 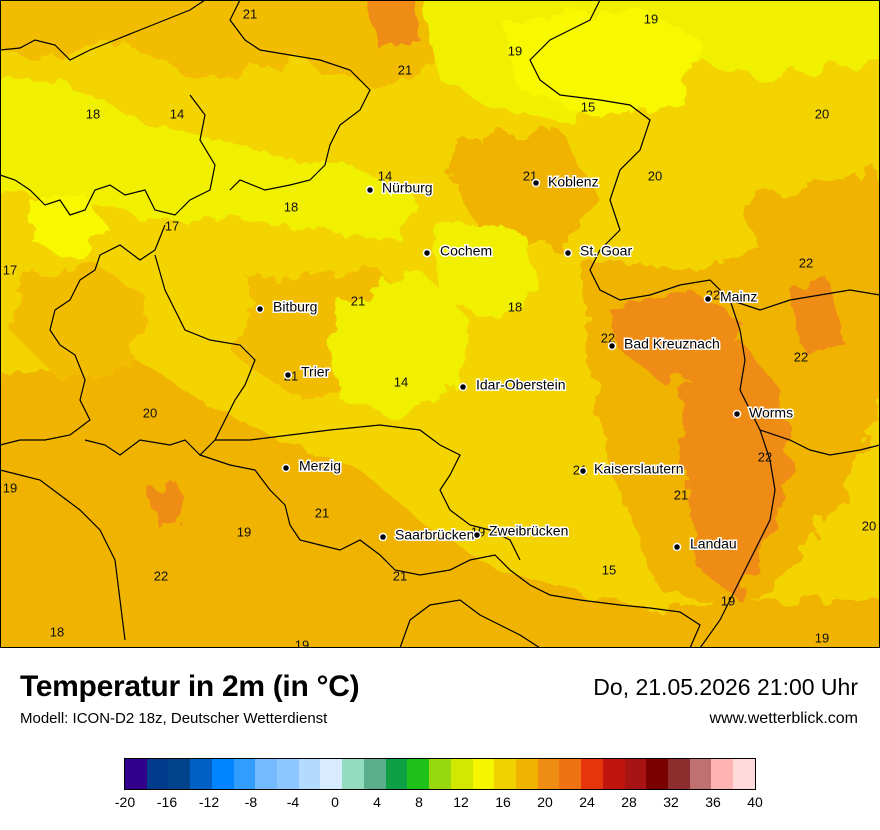 I want to click on legend-tick-label: 16, so click(x=503, y=802).